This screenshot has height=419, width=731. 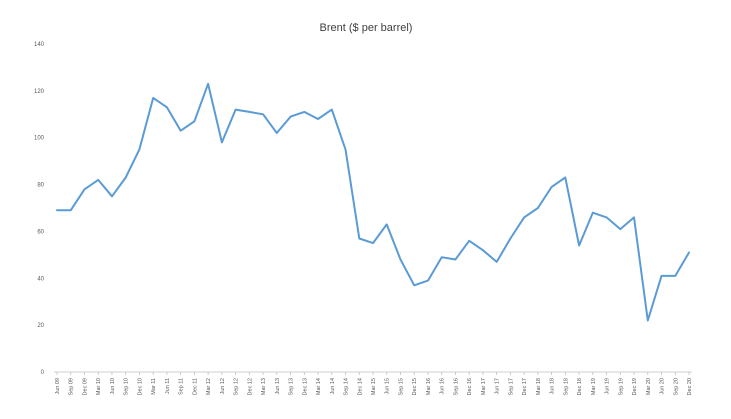 What do you see at coordinates (621, 386) in the screenshot?
I see `x-tick-label: Sep 19` at bounding box center [621, 386].